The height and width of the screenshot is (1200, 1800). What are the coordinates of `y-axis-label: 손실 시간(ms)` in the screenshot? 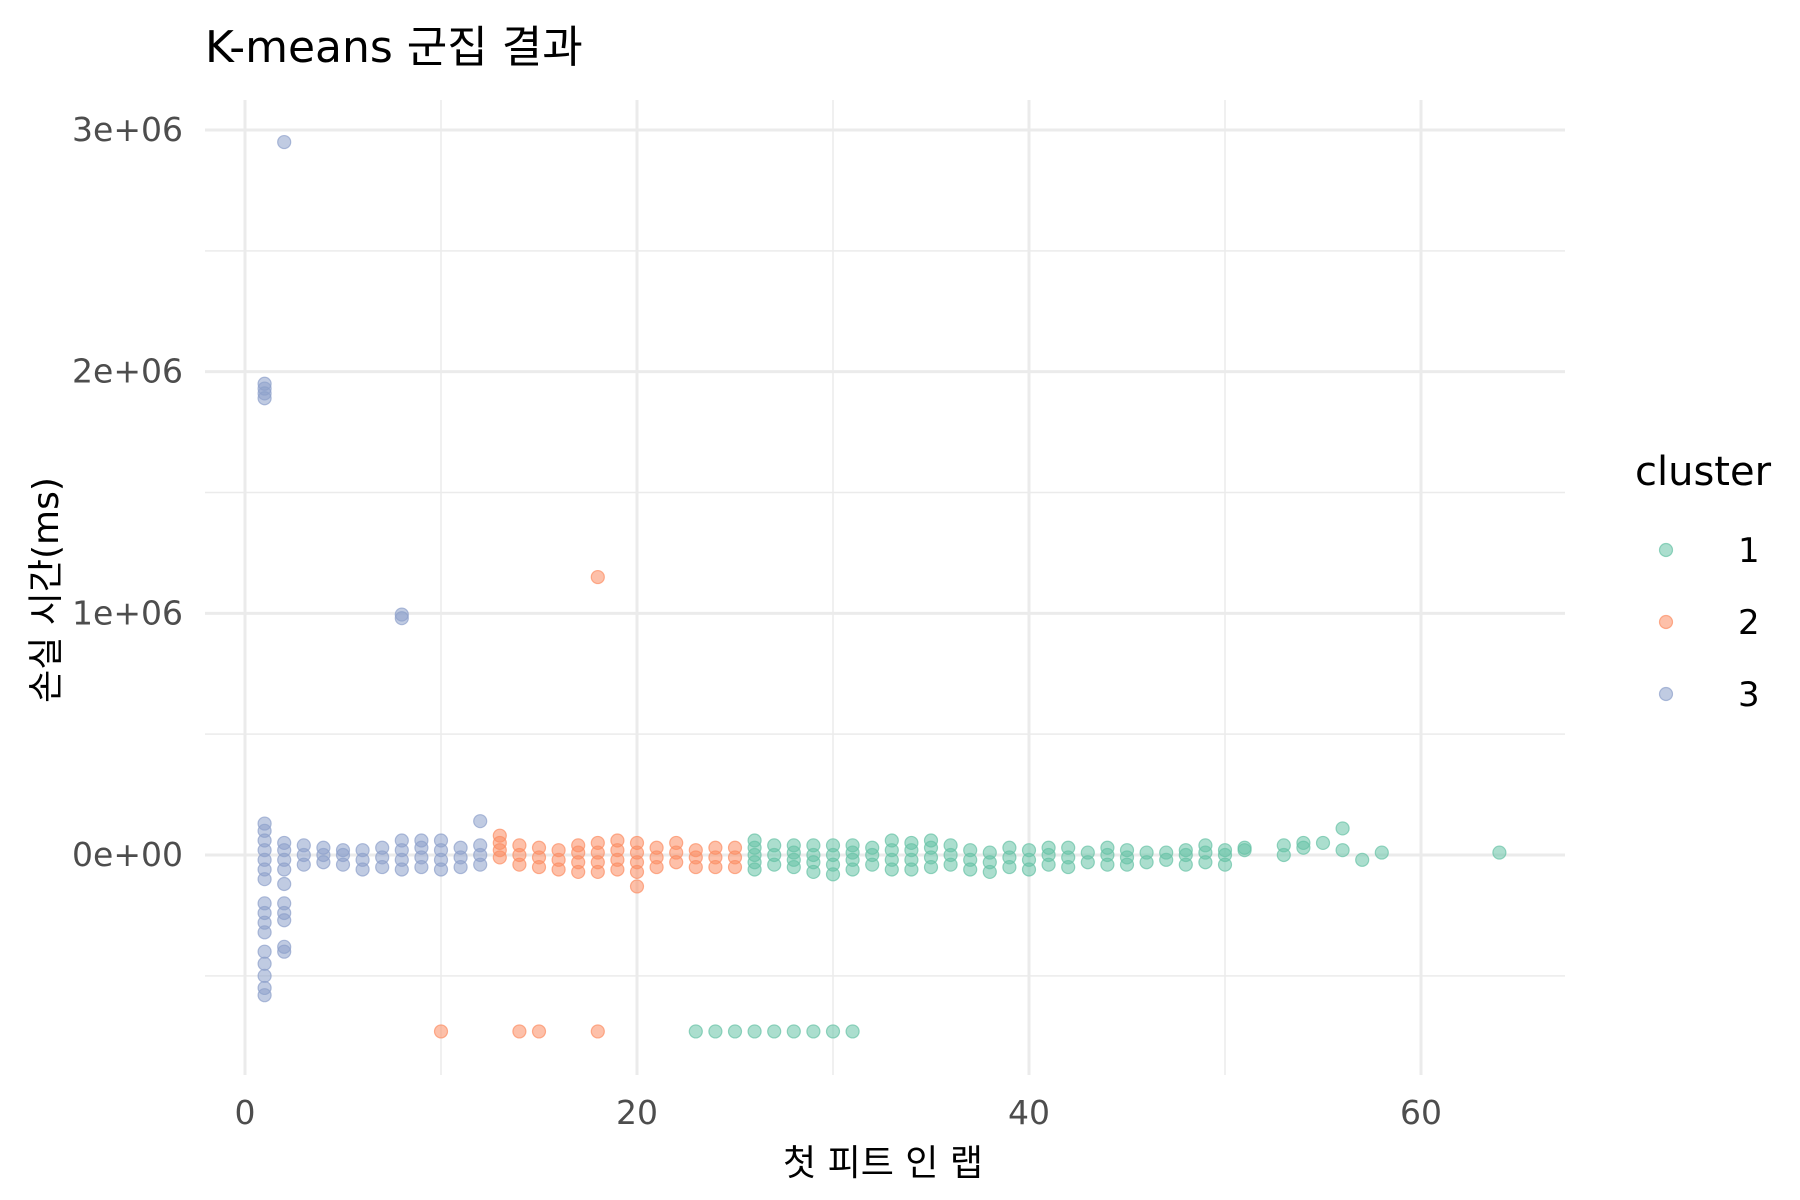 It's located at (46, 590).